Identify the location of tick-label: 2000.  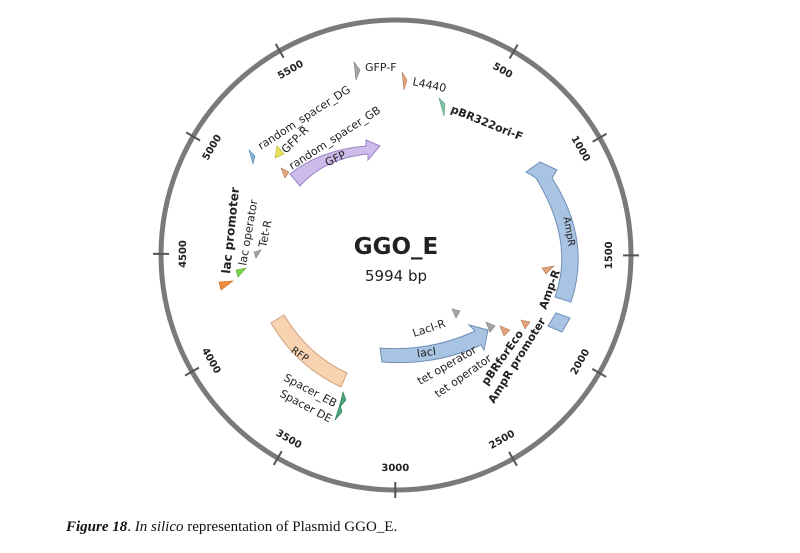
(580, 362).